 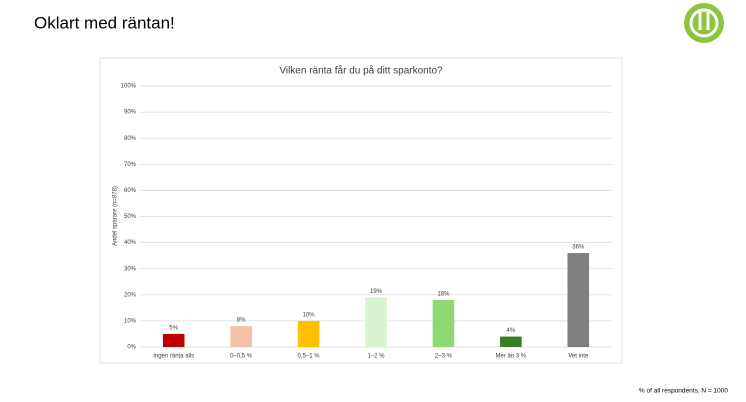 I want to click on slide-title: Oklart med räntan!, so click(x=104, y=22).